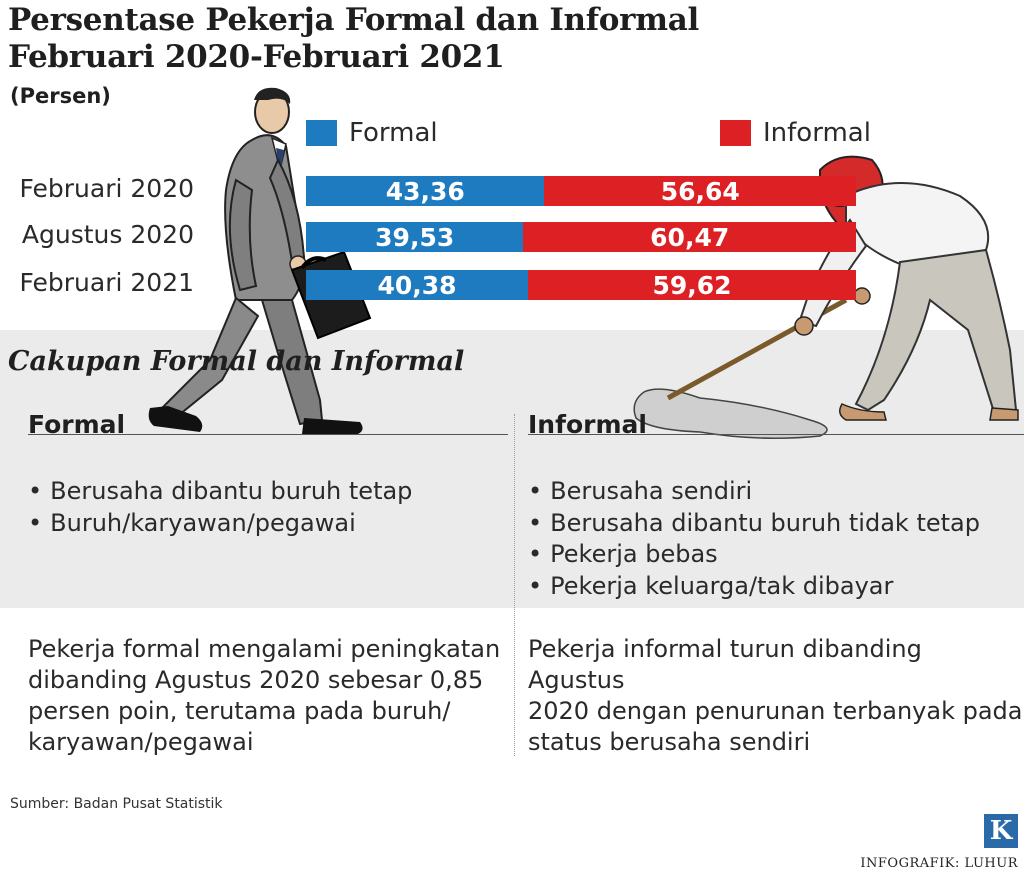  Describe the element at coordinates (725, 664) in the screenshot. I see `informal-note-line: Pekerja informal turun dibanding Agustus` at that location.